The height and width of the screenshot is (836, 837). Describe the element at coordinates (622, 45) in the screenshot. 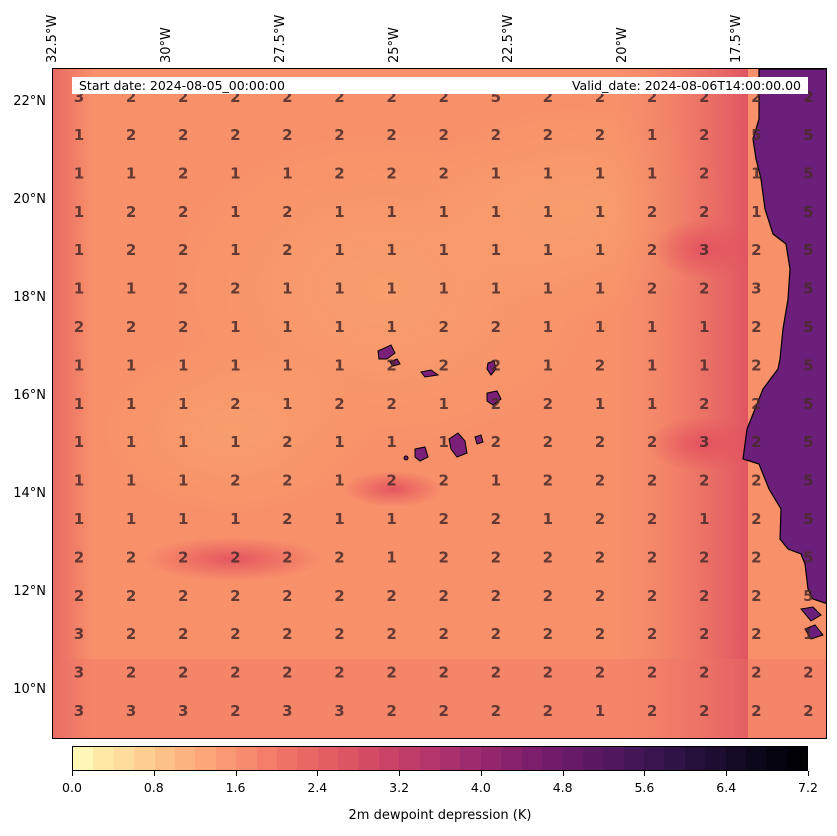

I see `longitude-label: 20°W` at that location.